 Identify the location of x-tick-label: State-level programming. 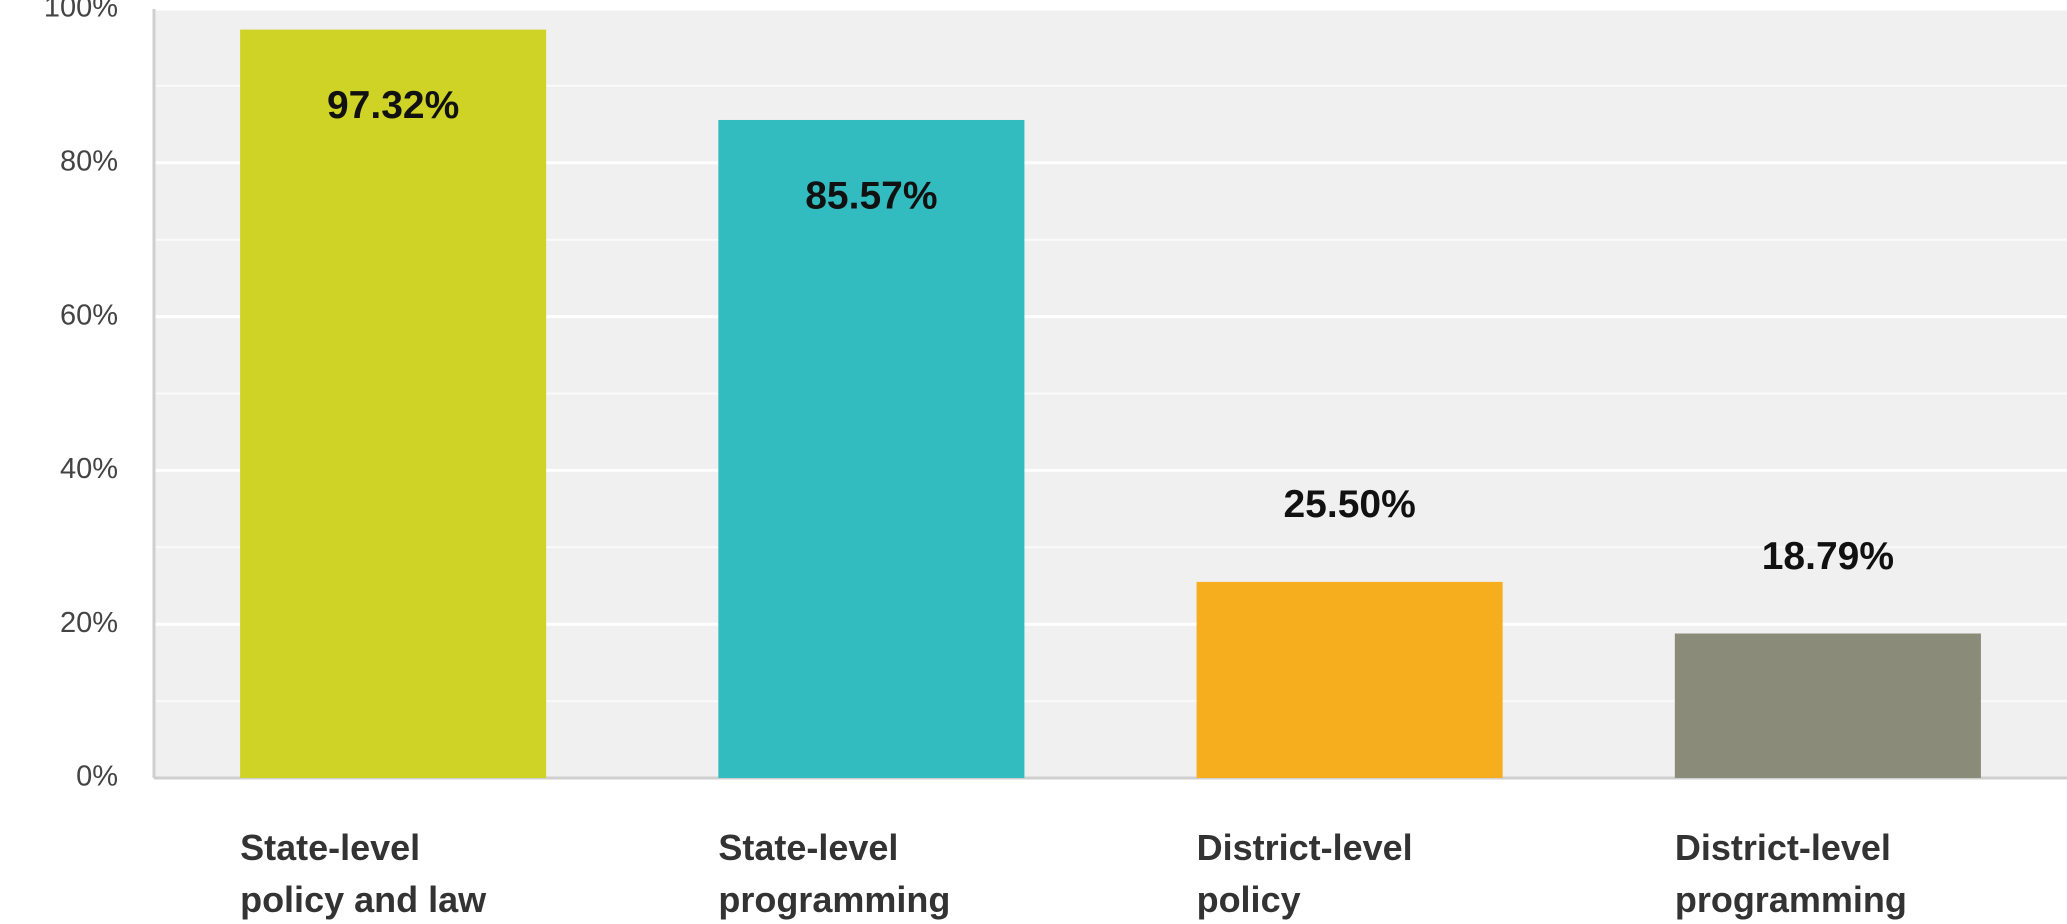
(834, 873).